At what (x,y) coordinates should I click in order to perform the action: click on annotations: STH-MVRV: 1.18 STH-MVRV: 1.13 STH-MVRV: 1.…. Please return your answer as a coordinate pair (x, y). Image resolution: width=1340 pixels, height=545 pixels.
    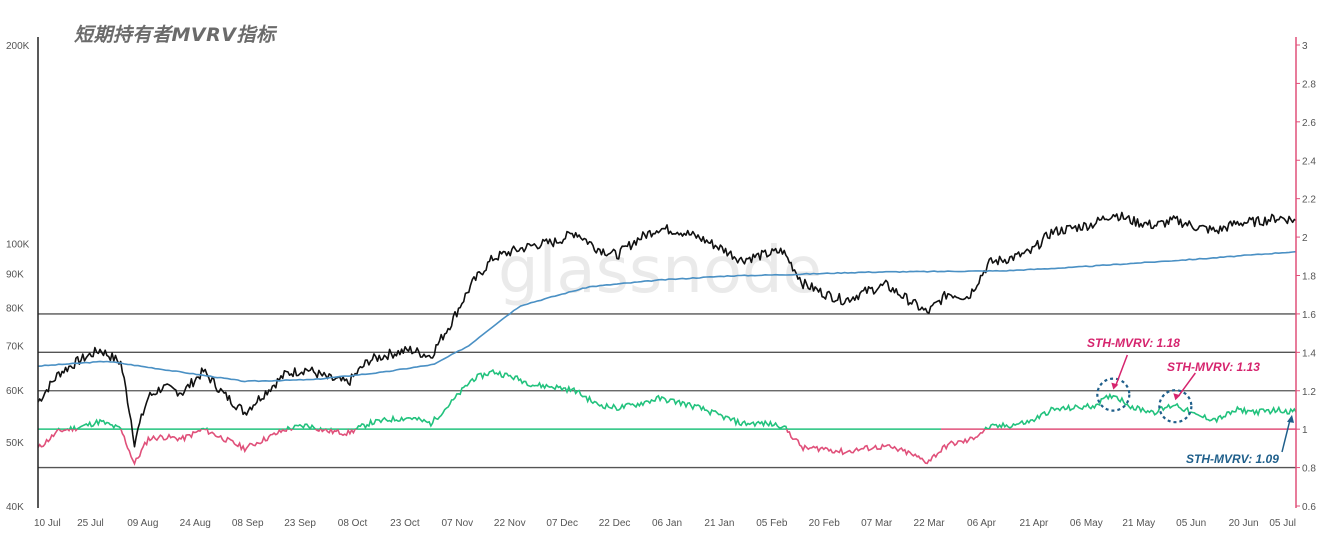
    Looking at the image, I should click on (1190, 401).